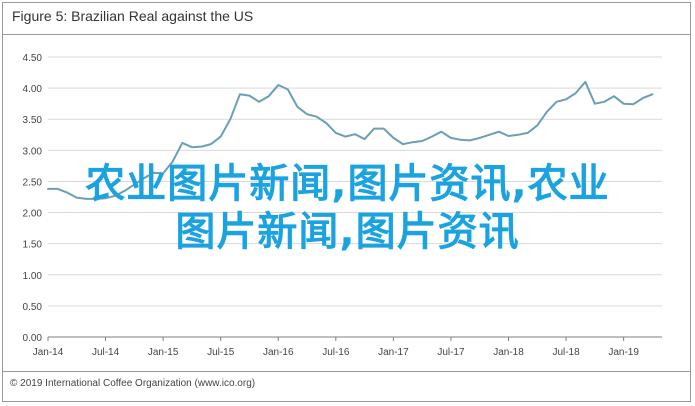  What do you see at coordinates (393, 352) in the screenshot?
I see `x-tick-label: Jan-17` at bounding box center [393, 352].